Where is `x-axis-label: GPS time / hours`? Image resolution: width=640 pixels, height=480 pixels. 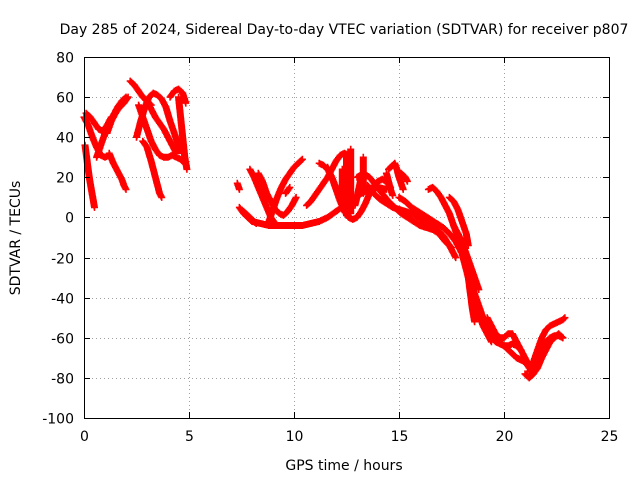
x-axis-label: GPS time / hours is located at coordinates (343, 466).